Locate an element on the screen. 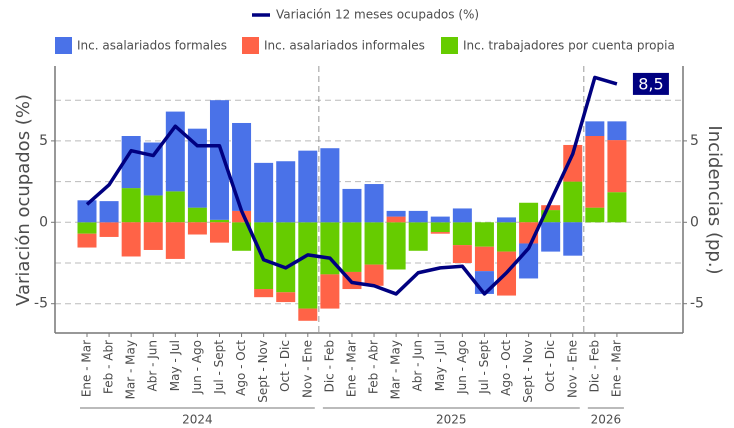  y-tick-label: 5 is located at coordinates (43, 141).